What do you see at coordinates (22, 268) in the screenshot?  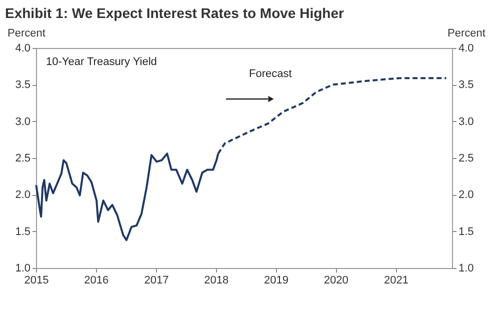 I see `y-tick-label: 1.0` at bounding box center [22, 268].